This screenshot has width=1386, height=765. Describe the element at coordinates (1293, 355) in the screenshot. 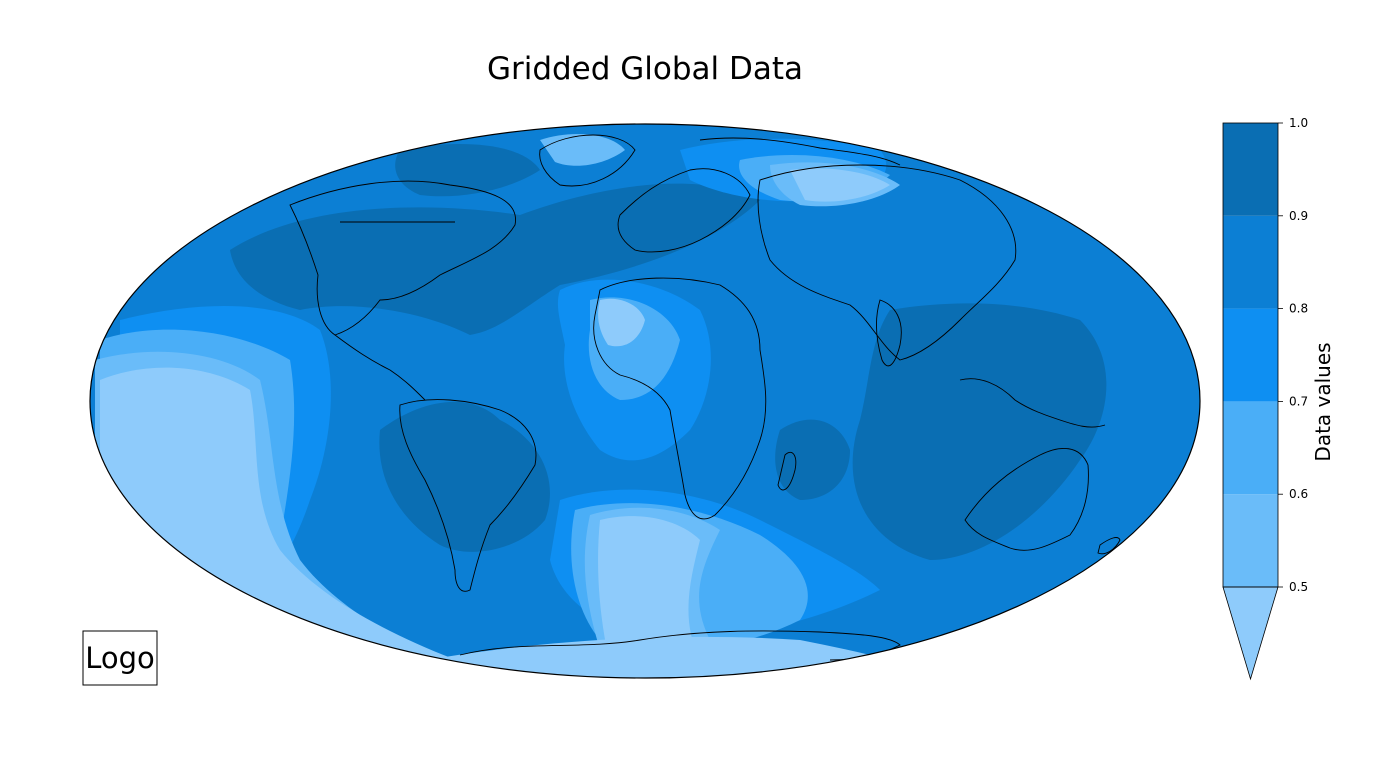

I see `colorbar-ticks: 0.5 0.6 0.7 0.8 0.9 1.0` at that location.